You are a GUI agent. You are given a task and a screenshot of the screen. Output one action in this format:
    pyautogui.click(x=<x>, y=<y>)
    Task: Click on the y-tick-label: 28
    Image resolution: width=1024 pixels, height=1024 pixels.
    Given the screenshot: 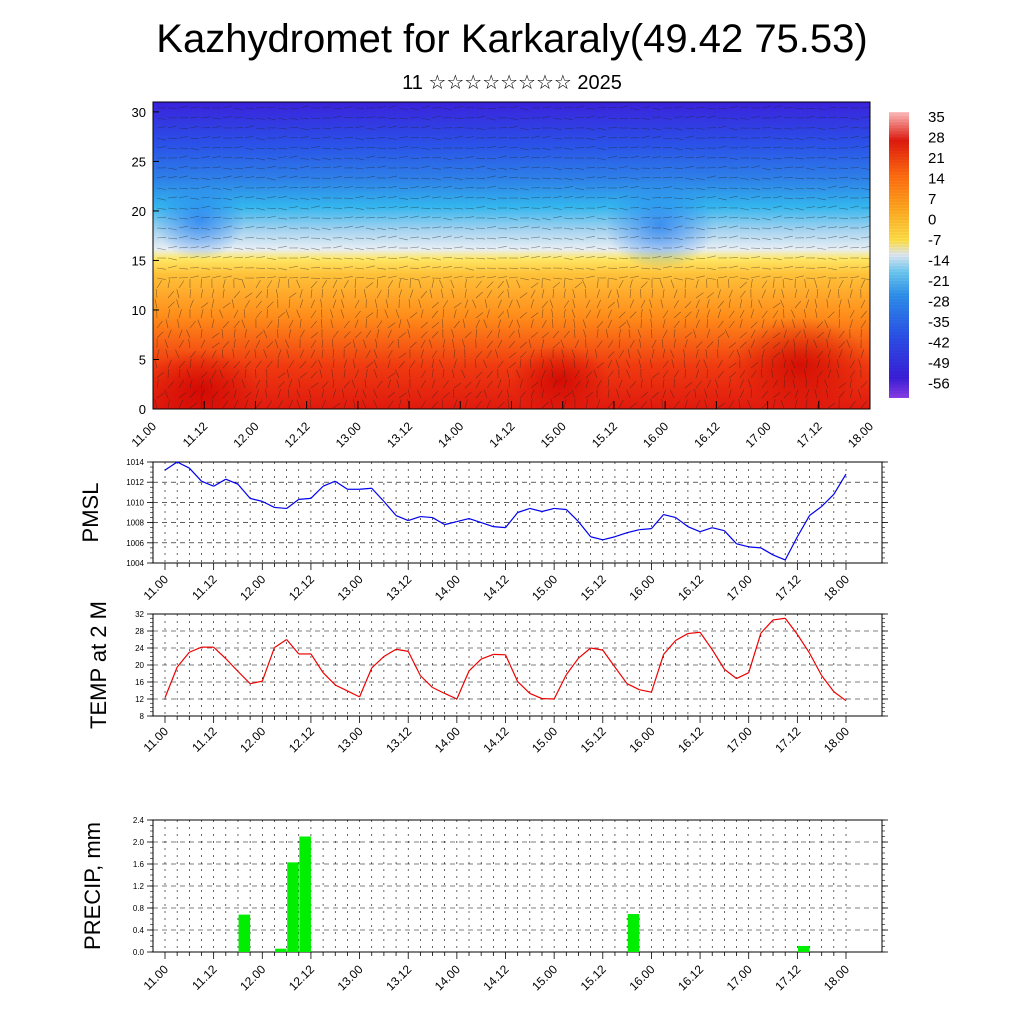 What is the action you would take?
    pyautogui.click(x=139, y=631)
    